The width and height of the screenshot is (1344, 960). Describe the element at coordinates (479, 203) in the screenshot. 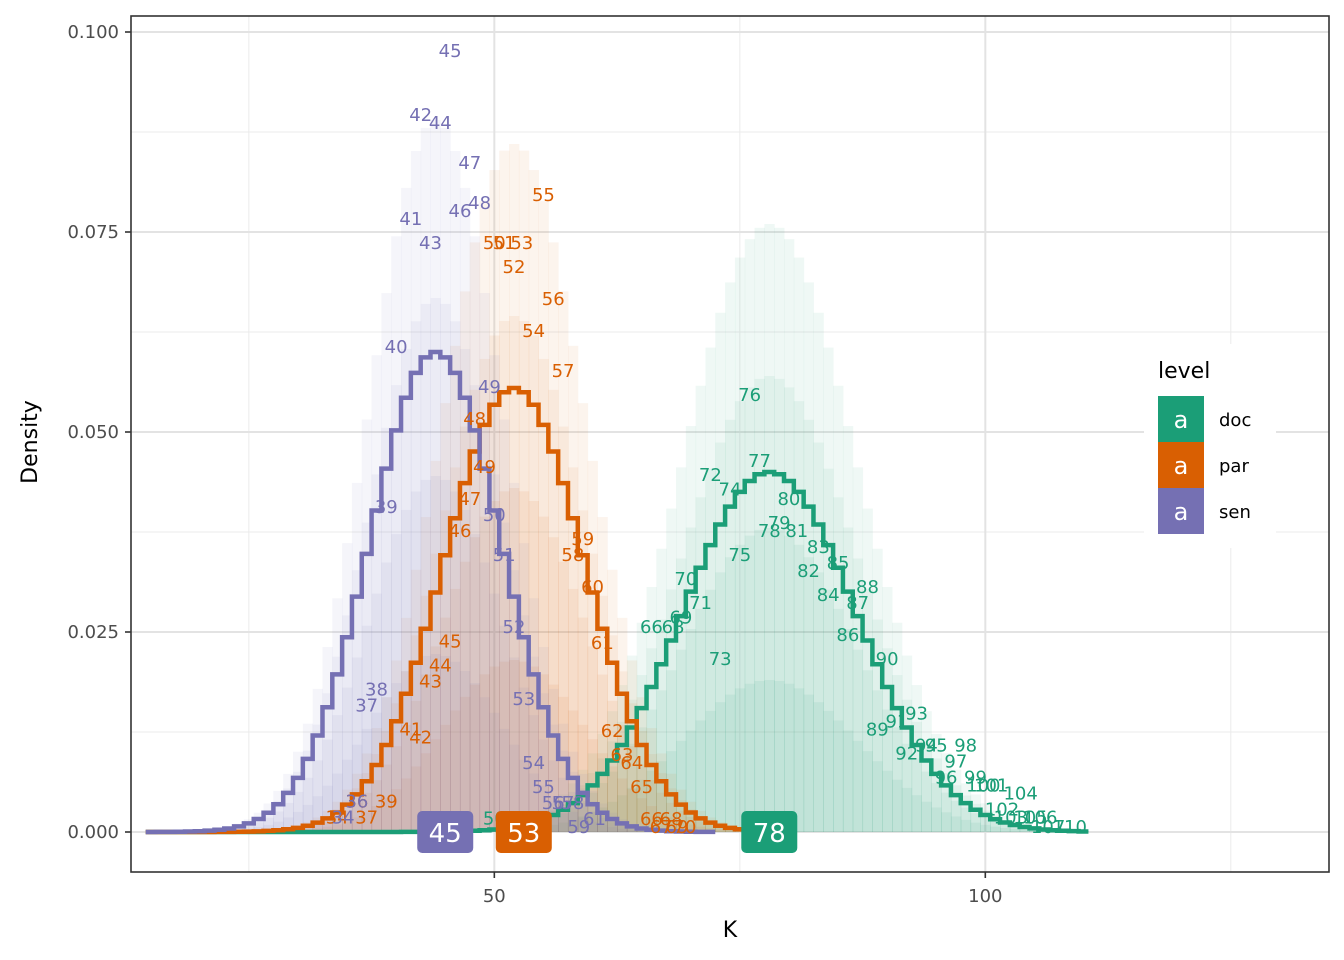

I see `point-label-sen: 48` at that location.